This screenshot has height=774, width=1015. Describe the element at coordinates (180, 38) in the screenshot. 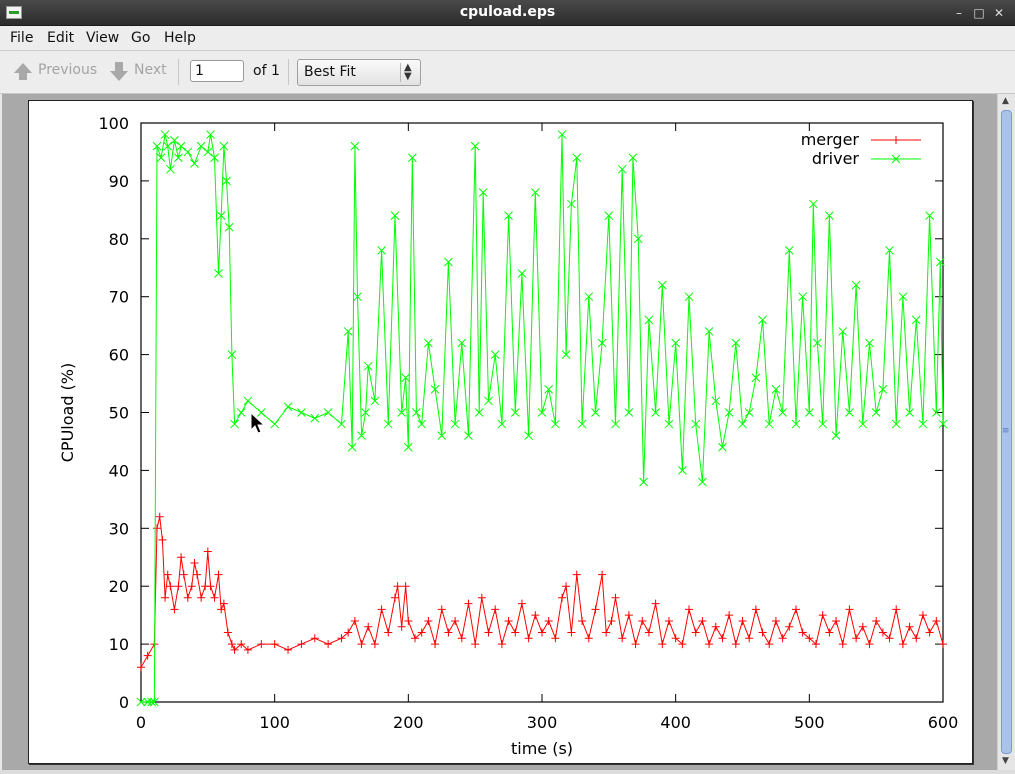

I see `menu-help: Help` at that location.